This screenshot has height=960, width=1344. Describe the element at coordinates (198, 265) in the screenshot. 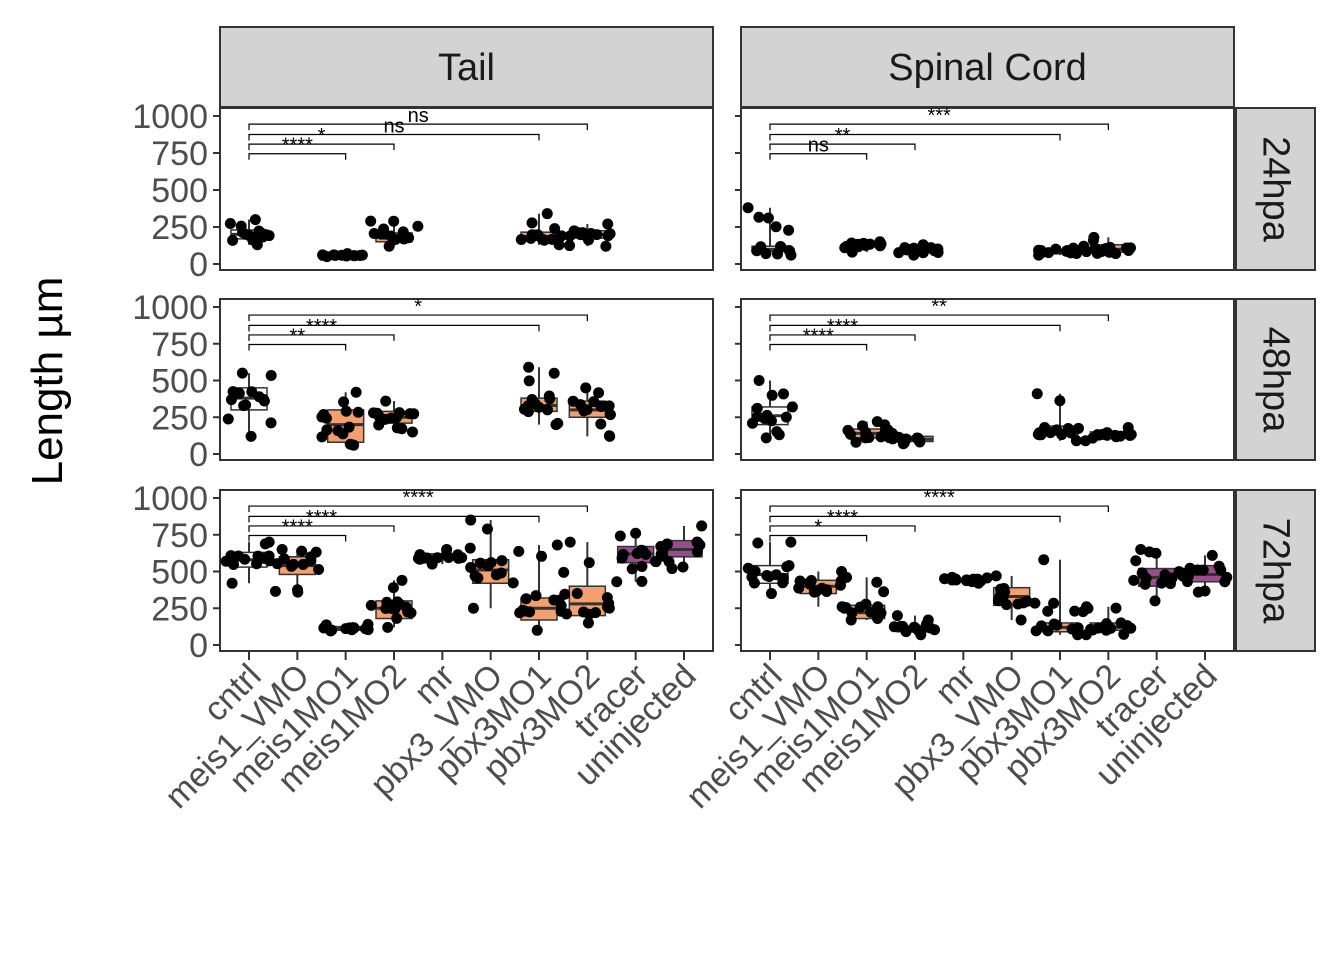

I see `y-tick-label: 0` at that location.